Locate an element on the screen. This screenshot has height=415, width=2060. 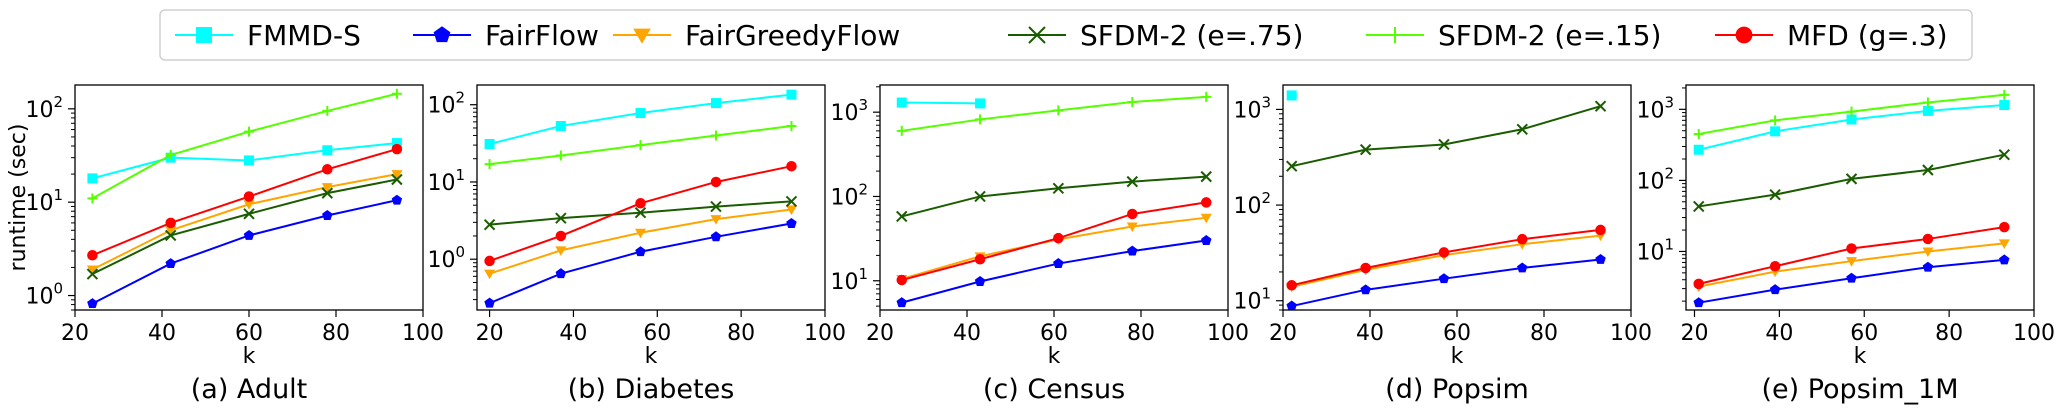
plot-frame is located at coordinates (1860, 197).